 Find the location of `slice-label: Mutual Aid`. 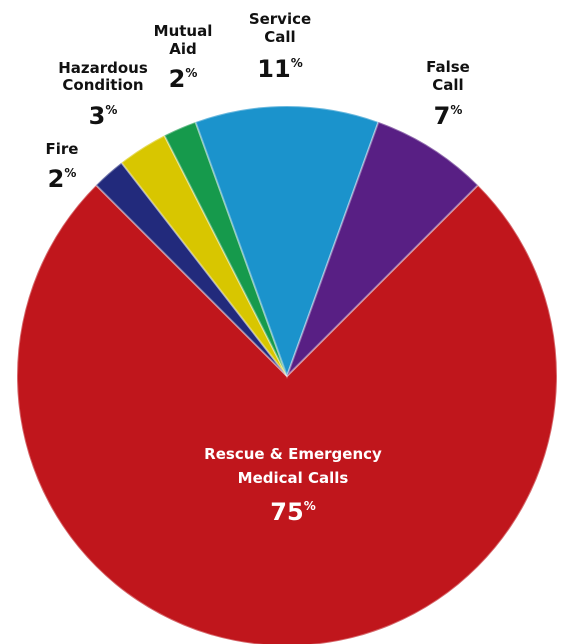

slice-label: Mutual Aid is located at coordinates (183, 40).